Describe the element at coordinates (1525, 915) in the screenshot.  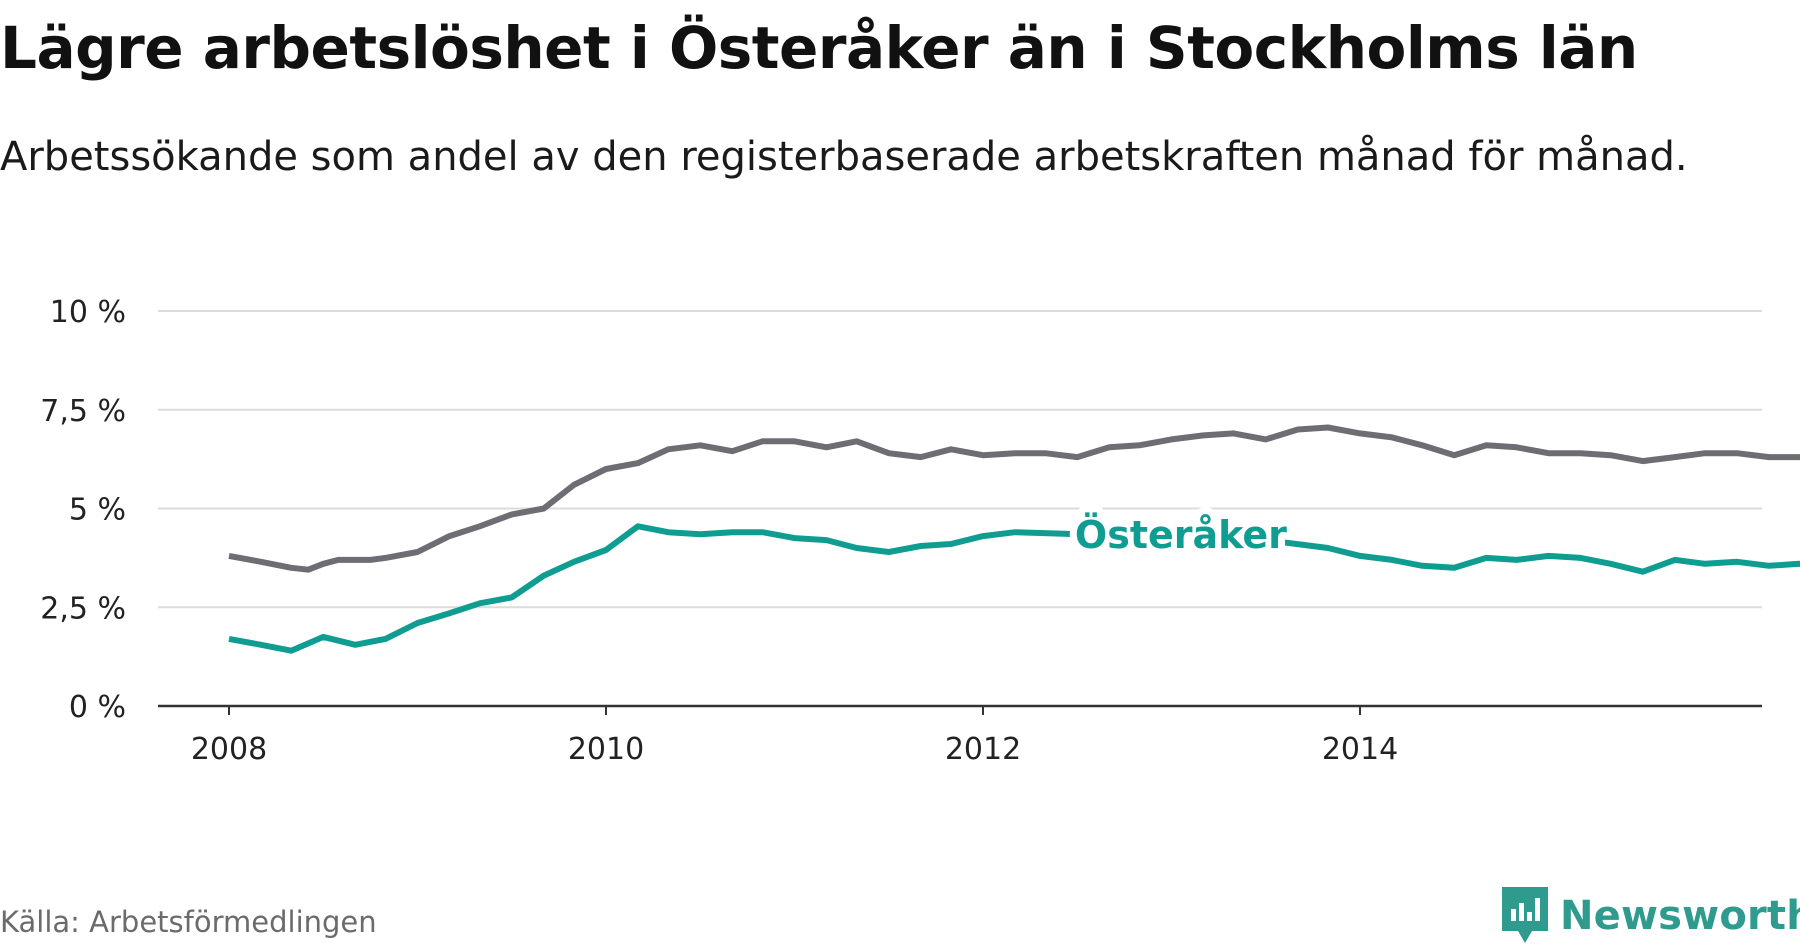
I see `newsworthy-logo-icon` at that location.